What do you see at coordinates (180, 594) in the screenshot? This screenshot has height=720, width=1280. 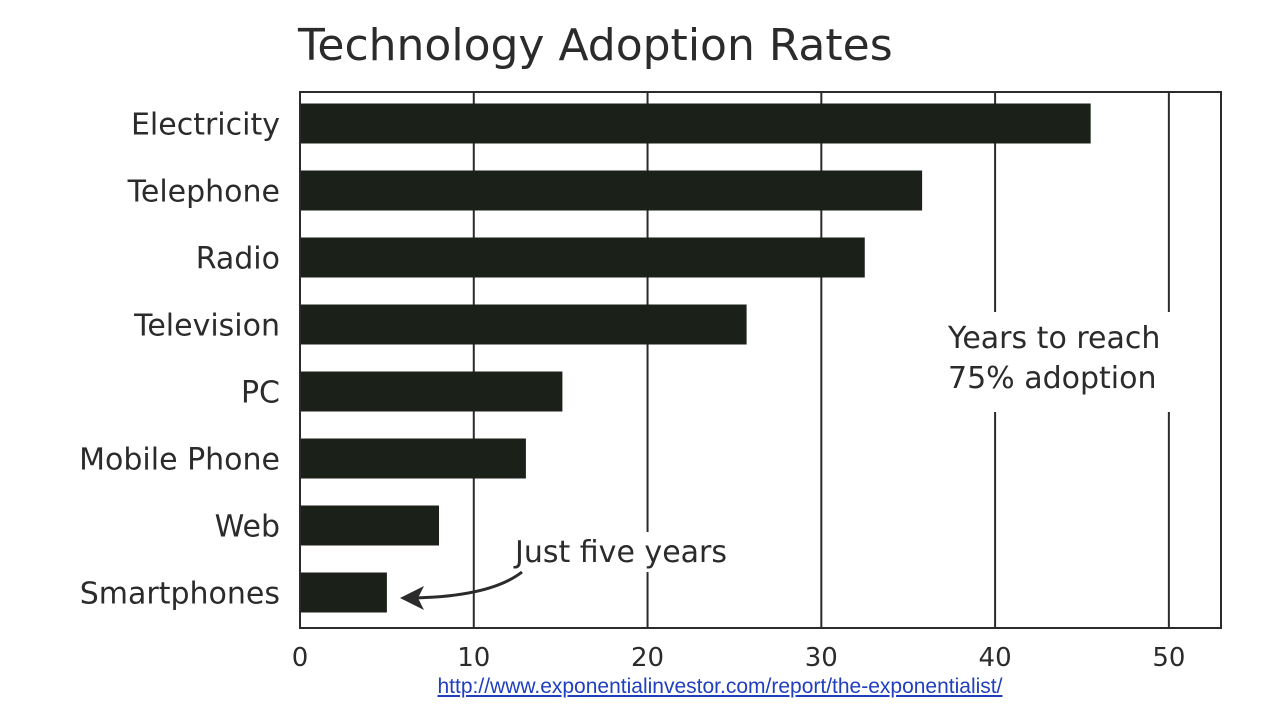 I see `category-label: Smartphones` at bounding box center [180, 594].